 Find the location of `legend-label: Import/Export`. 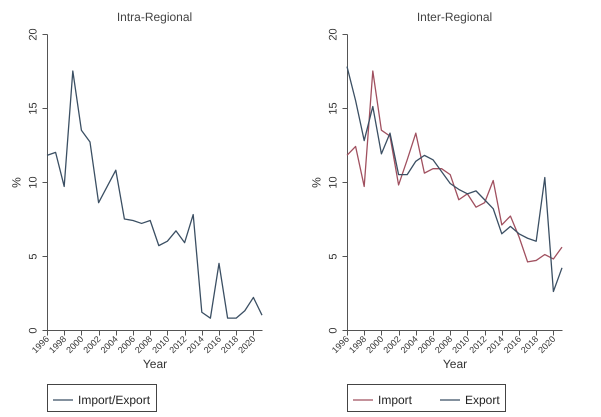

legend-label: Import/Export is located at coordinates (114, 400).